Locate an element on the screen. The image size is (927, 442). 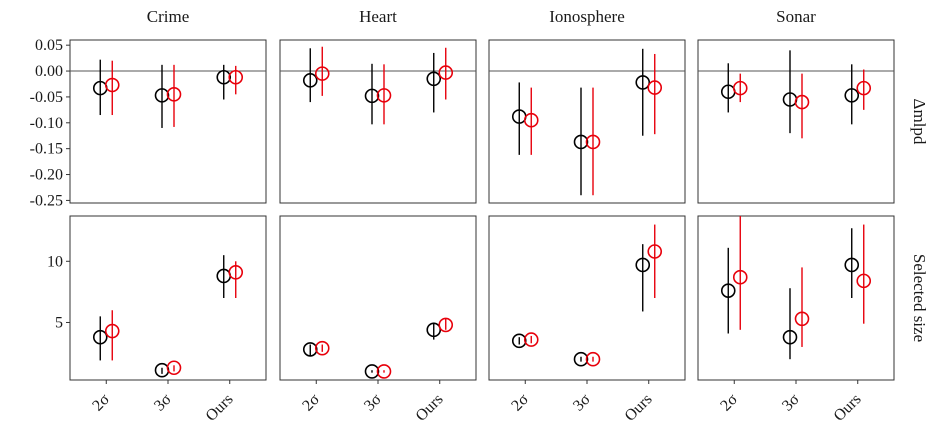
panel-crime-size is located at coordinates (168, 298).